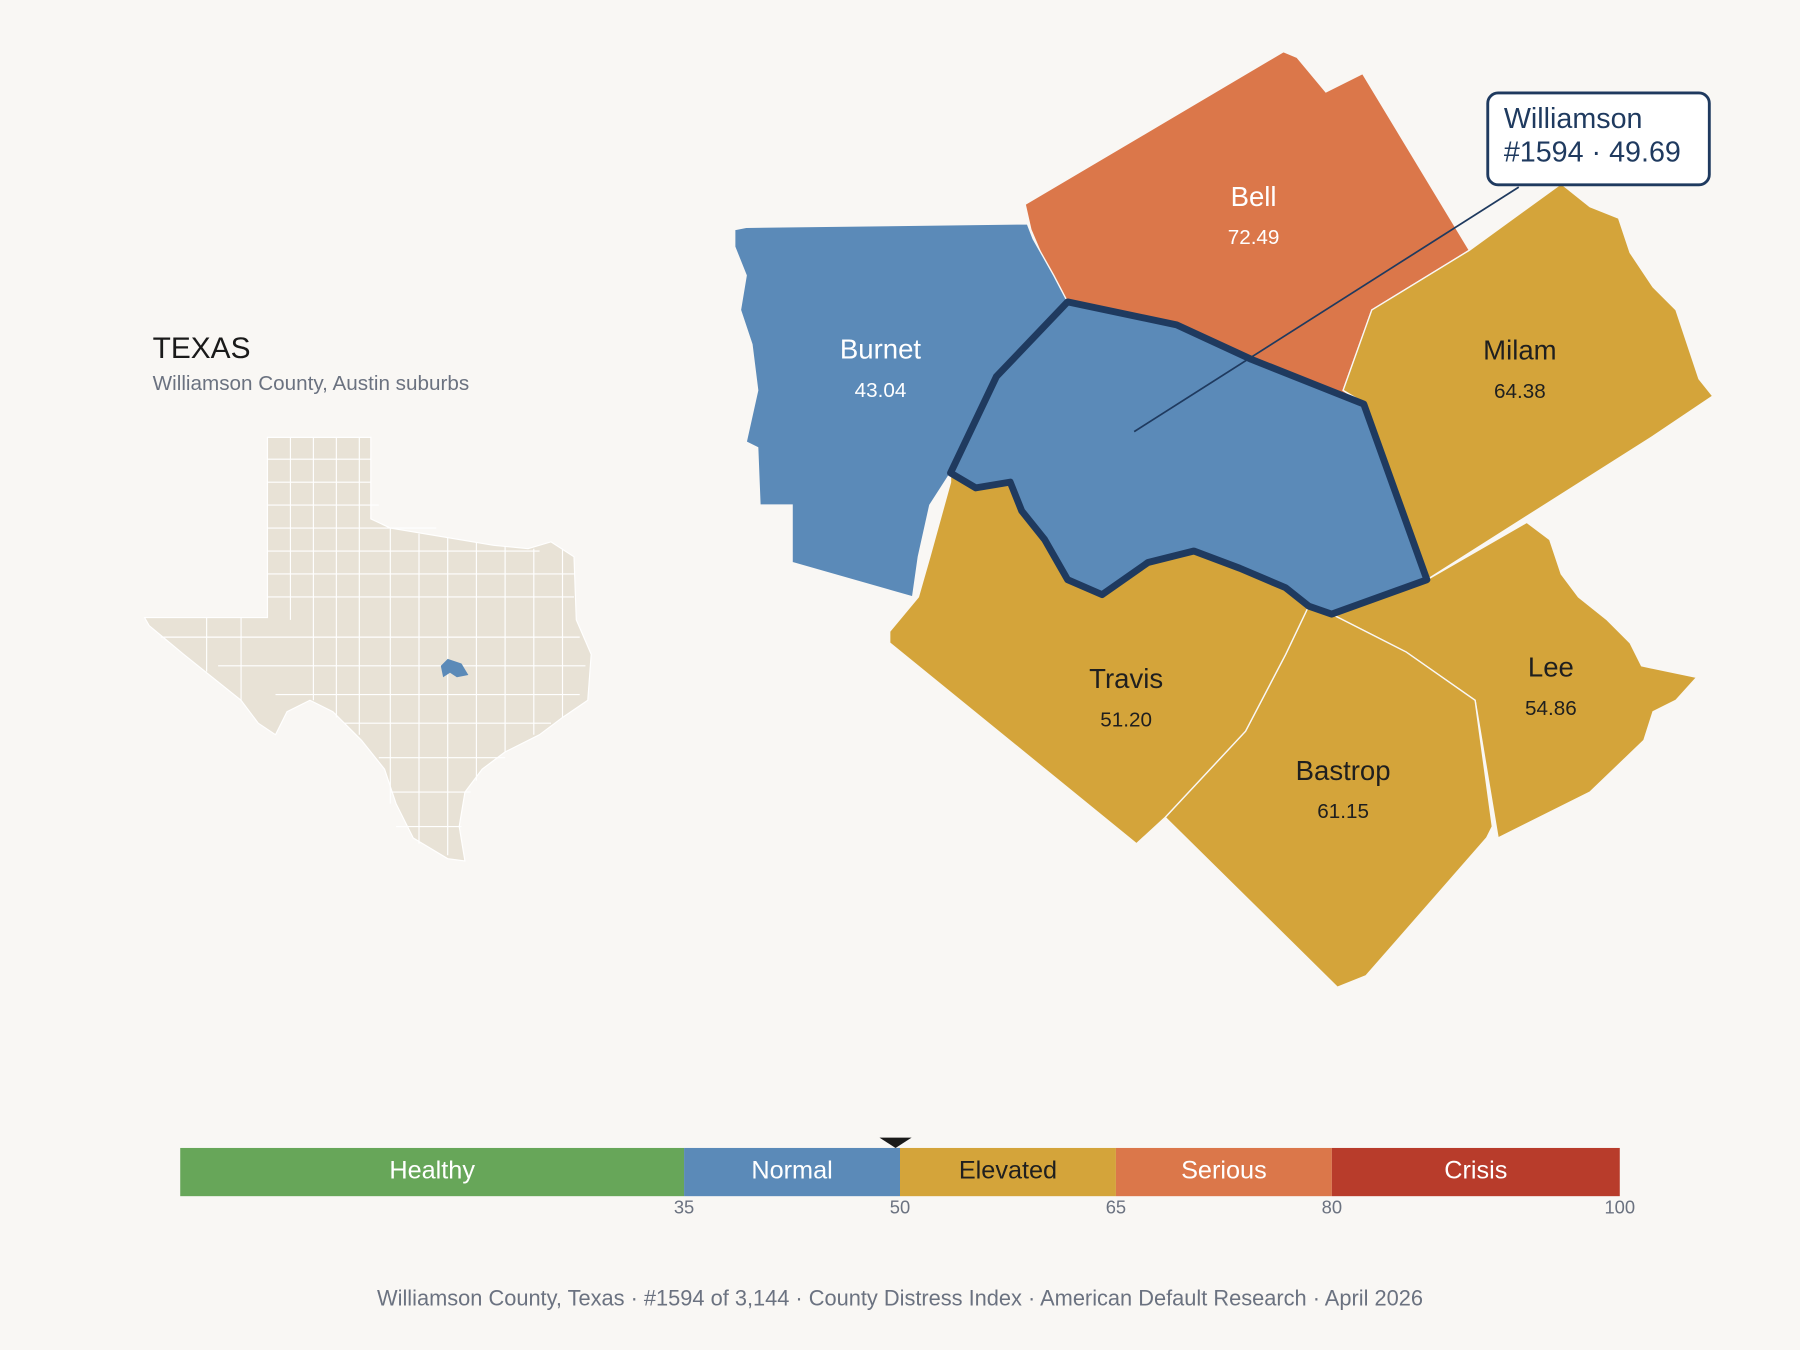 Image resolution: width=1800 pixels, height=1350 pixels. What do you see at coordinates (1126, 719) in the screenshot?
I see `county-score: 51.20` at bounding box center [1126, 719].